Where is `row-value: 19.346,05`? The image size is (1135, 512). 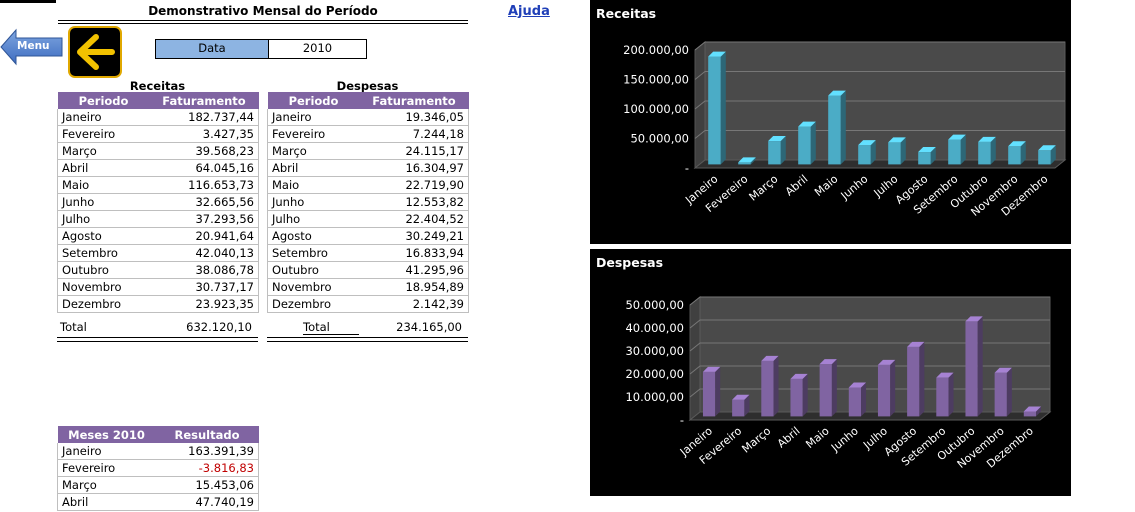
row-value: 19.346,05 is located at coordinates (414, 117).